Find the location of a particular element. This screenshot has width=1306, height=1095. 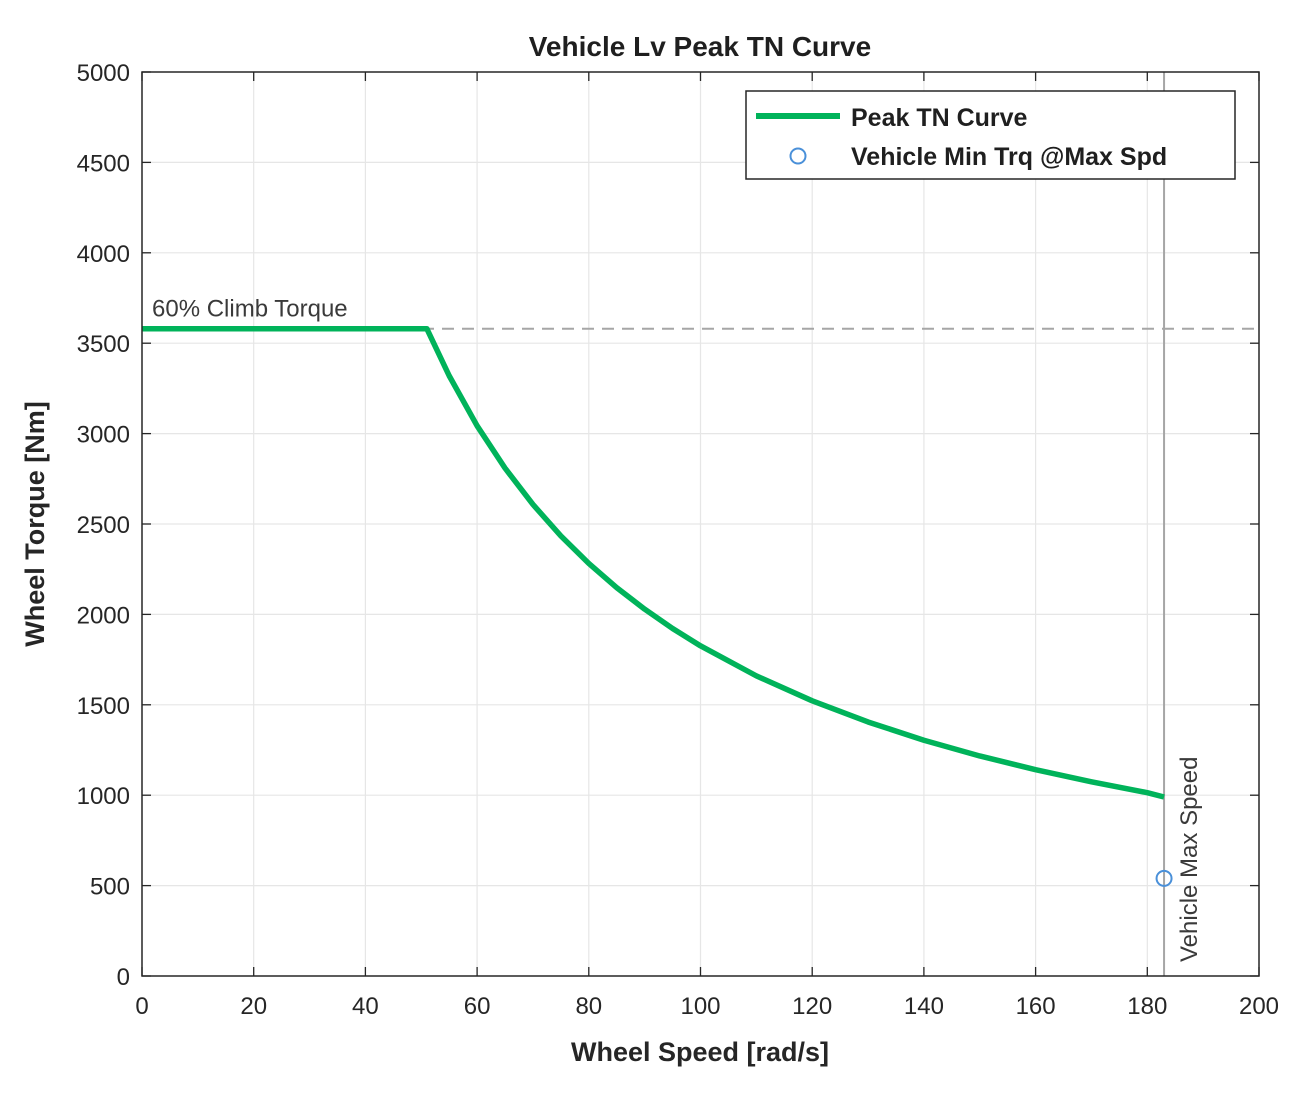

x-tick-label: 160 is located at coordinates (1036, 1006).